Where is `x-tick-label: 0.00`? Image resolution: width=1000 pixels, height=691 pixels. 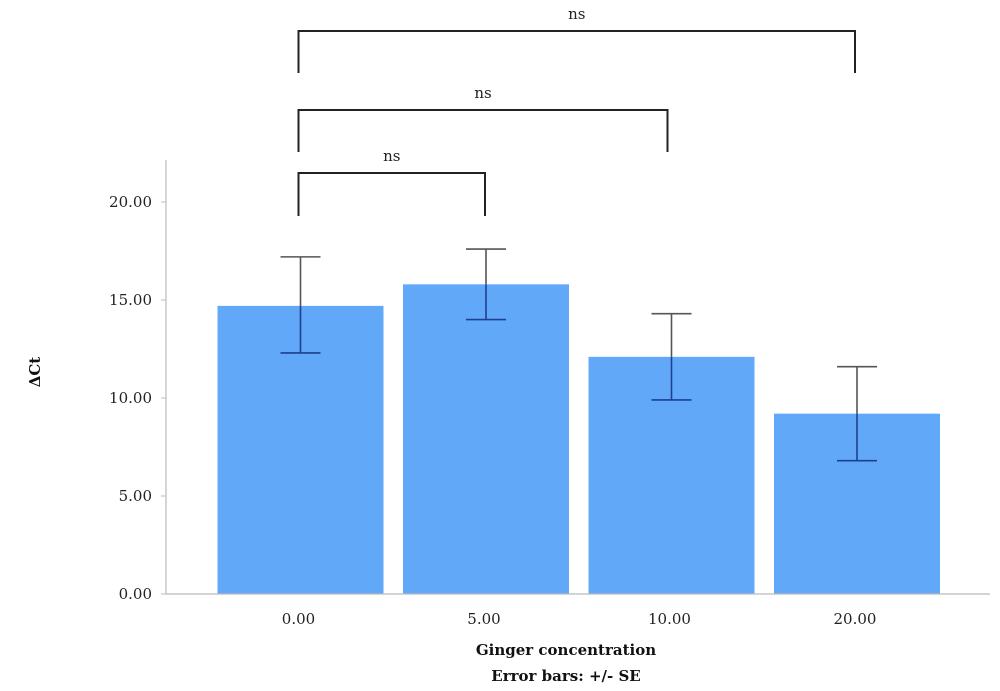 x-tick-label: 0.00 is located at coordinates (298, 619).